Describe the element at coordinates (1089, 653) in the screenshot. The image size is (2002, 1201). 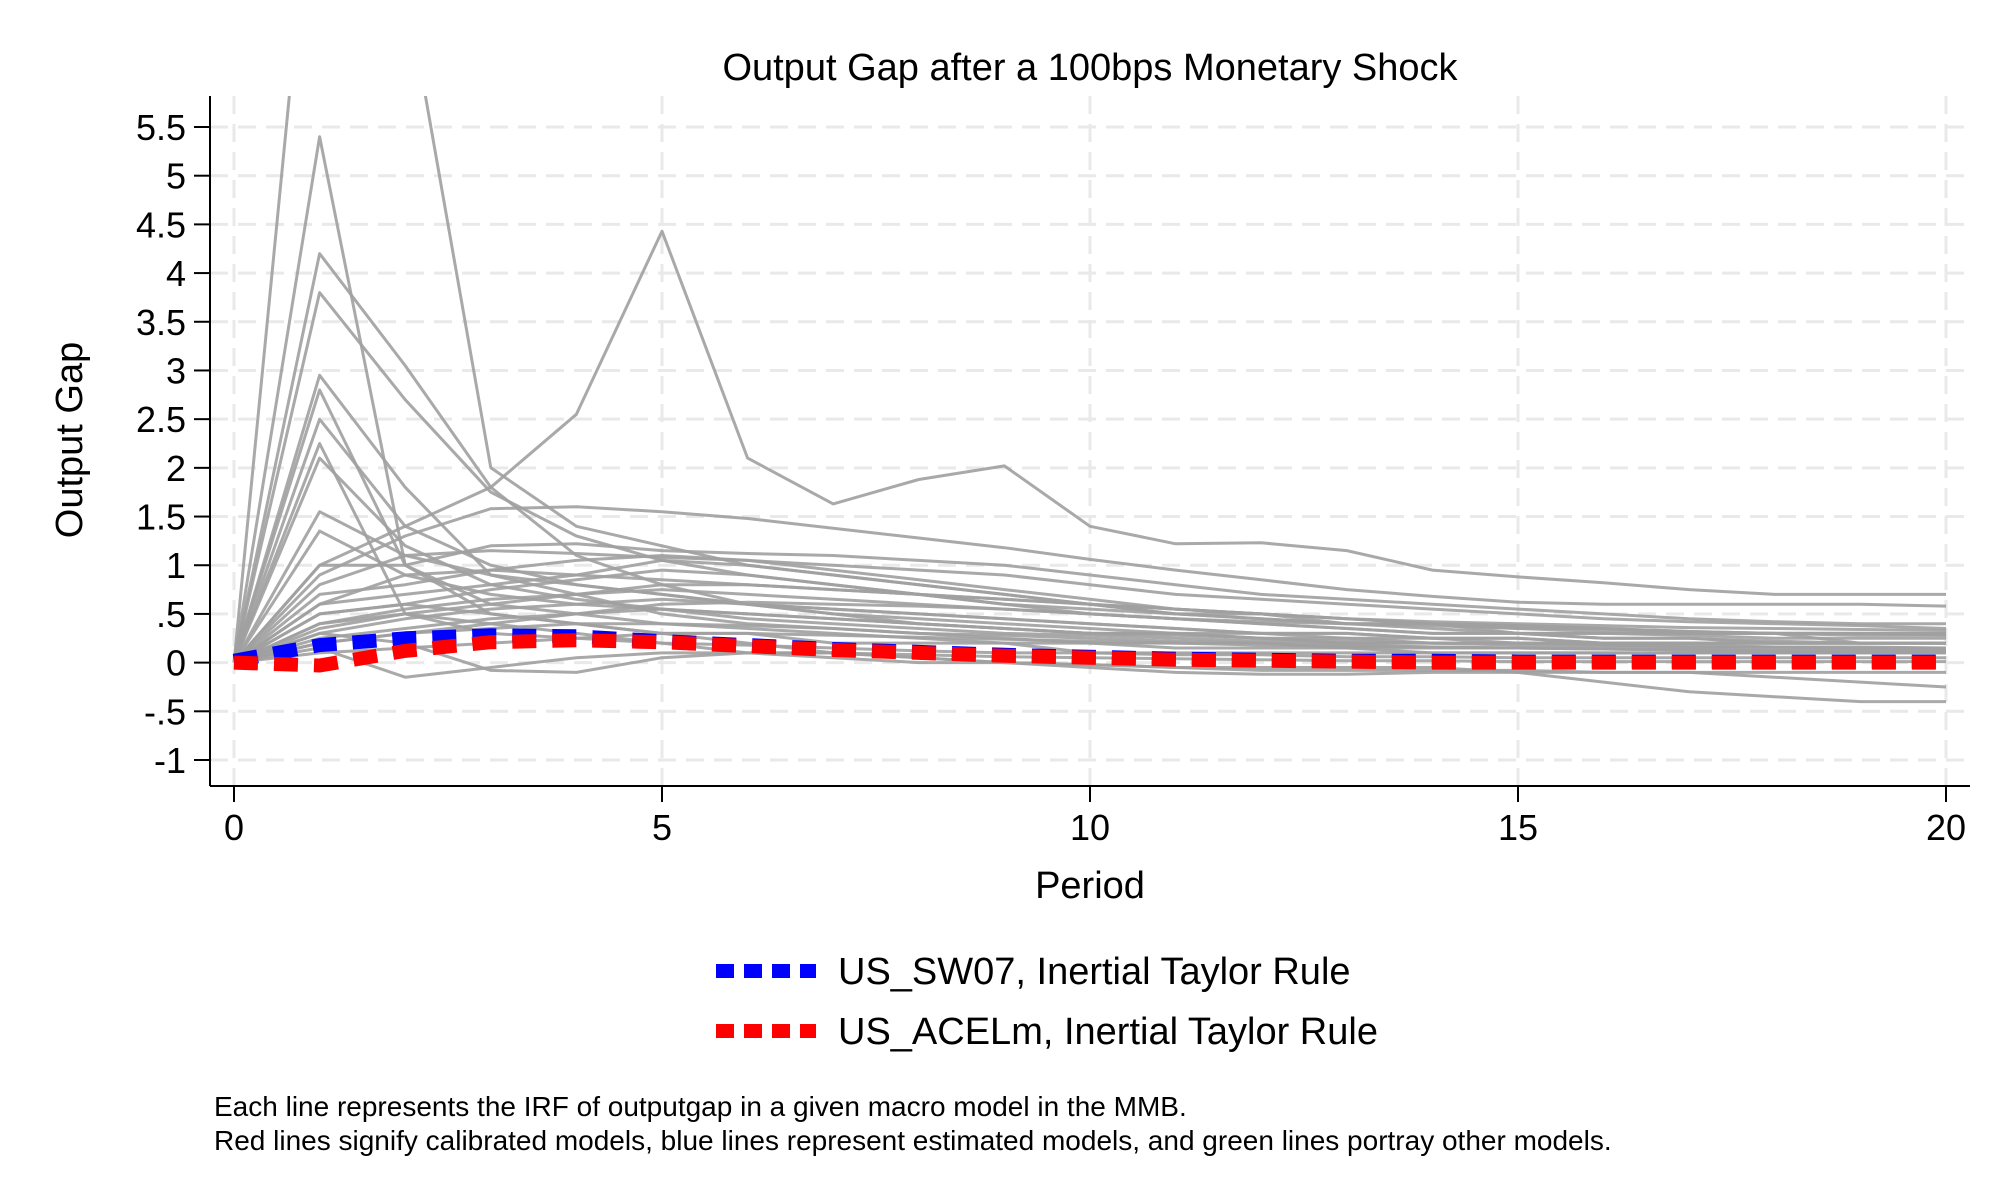
I see `series-line-us-acelm` at that location.